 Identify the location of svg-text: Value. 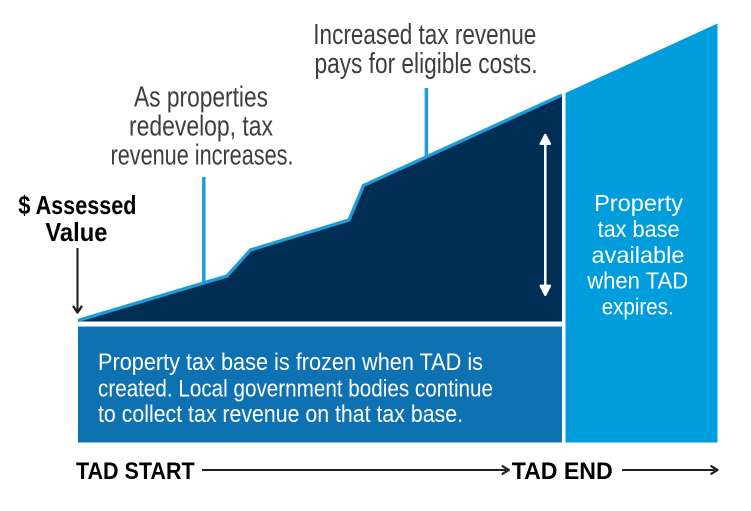
(76, 232).